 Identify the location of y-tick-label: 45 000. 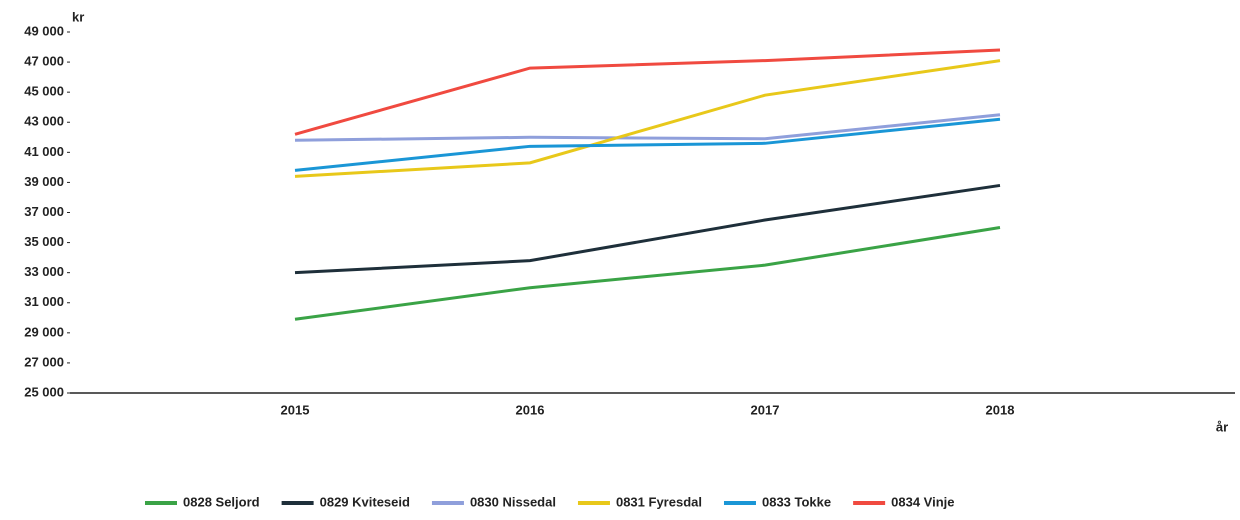
(44, 91).